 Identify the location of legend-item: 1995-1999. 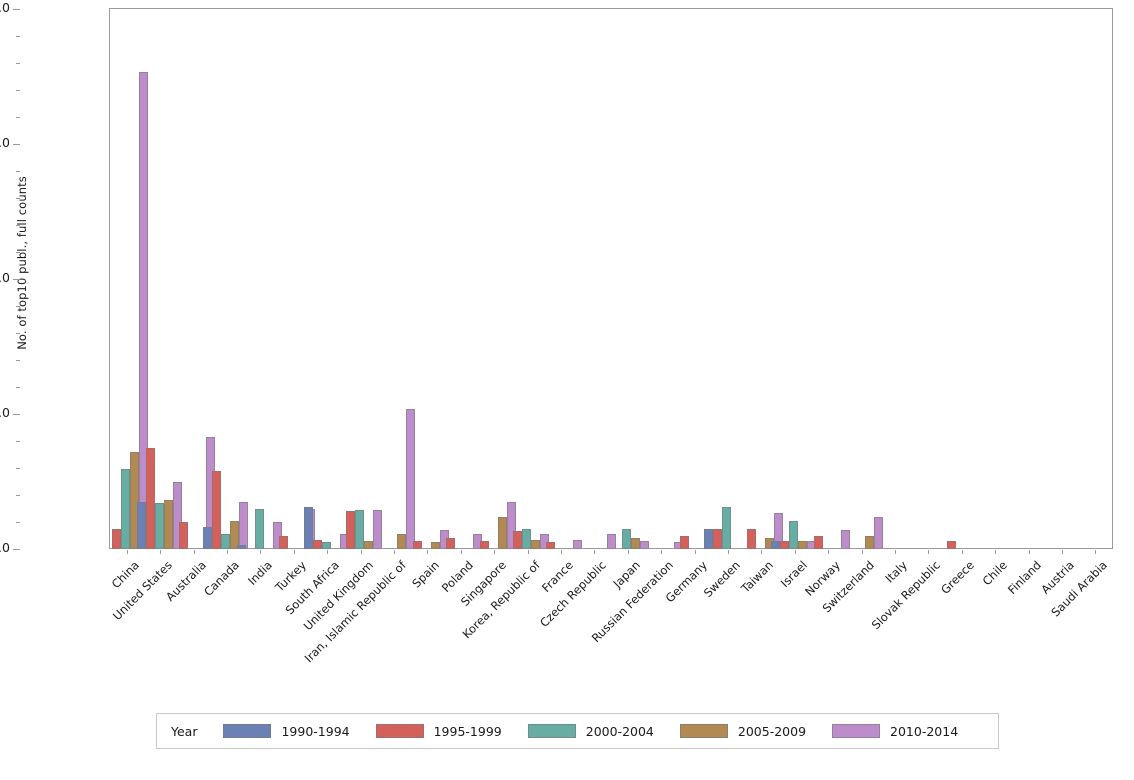
(438, 731).